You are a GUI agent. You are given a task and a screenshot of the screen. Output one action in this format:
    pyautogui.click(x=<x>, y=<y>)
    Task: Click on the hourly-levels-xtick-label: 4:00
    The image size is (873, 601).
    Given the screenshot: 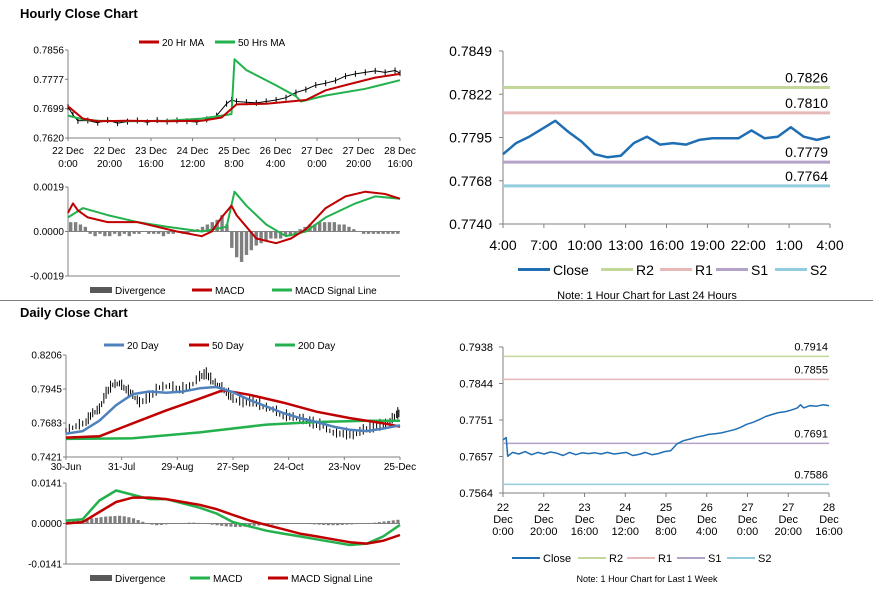 What is the action you would take?
    pyautogui.click(x=829, y=245)
    